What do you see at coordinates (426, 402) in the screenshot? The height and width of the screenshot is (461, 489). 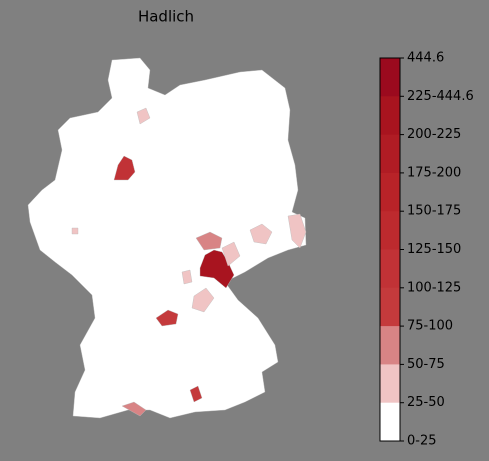 I see `colorbar-label: 25-50` at bounding box center [426, 402].